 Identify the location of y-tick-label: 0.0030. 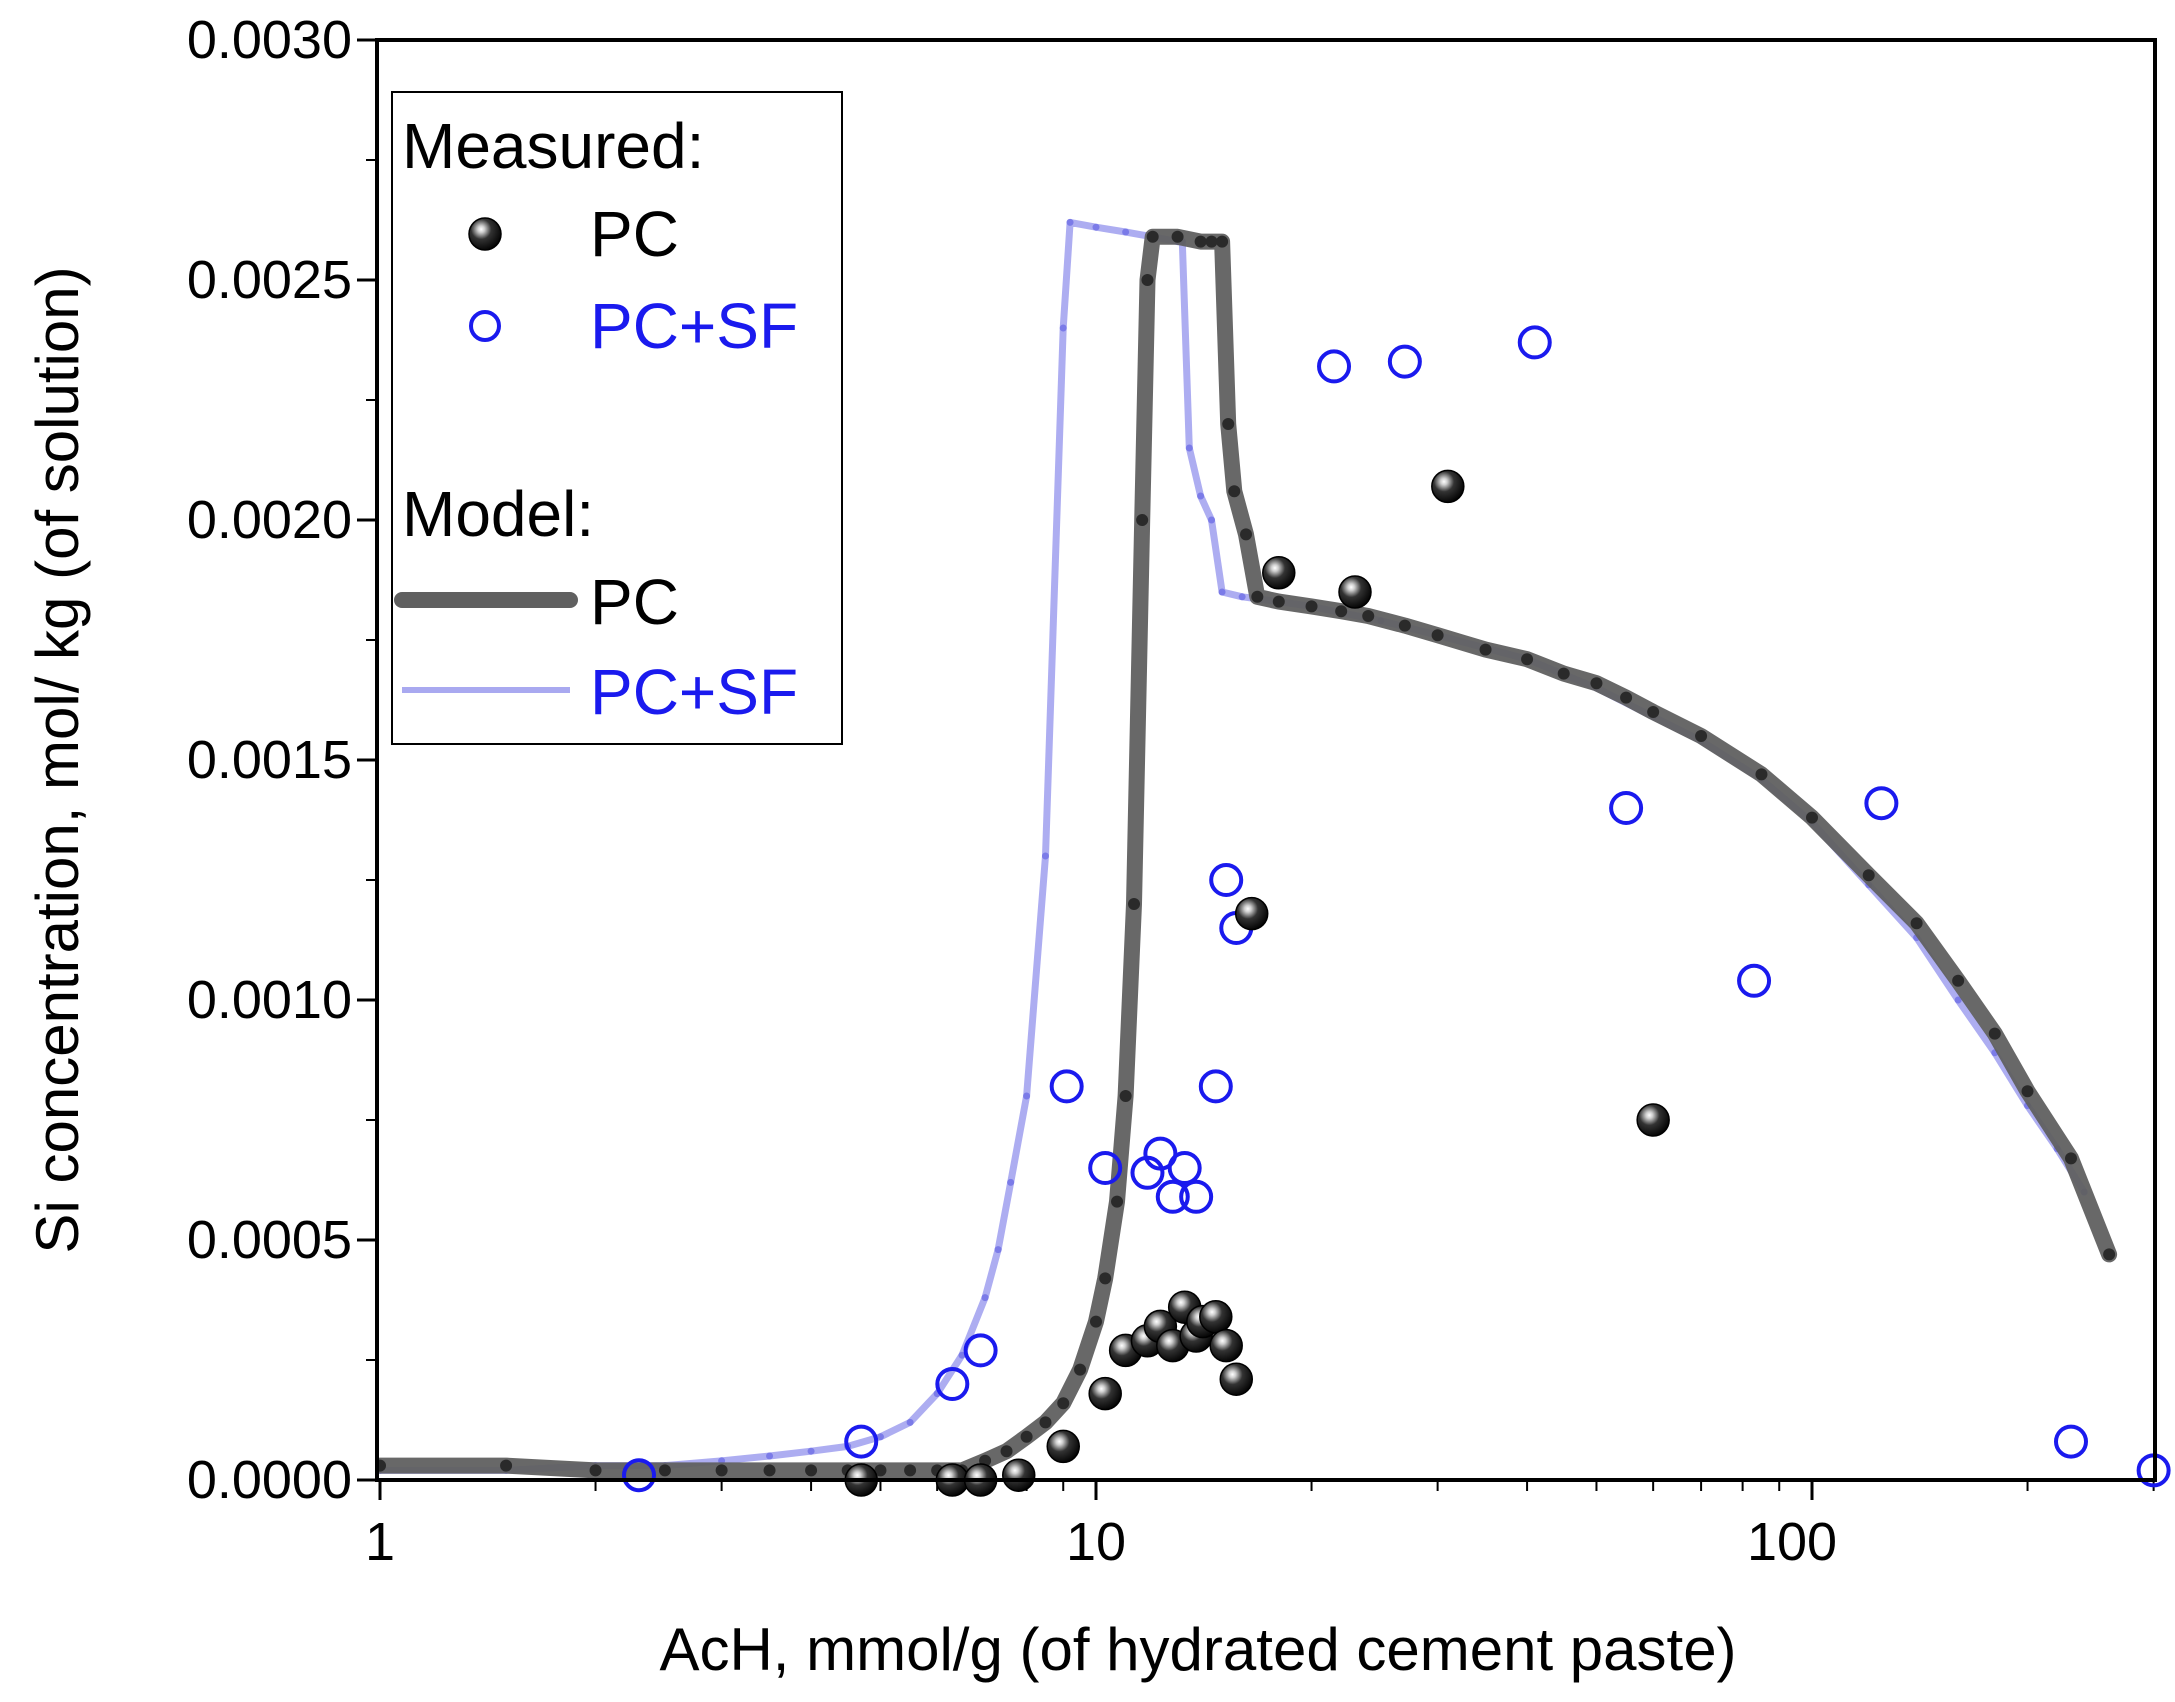
(269, 40).